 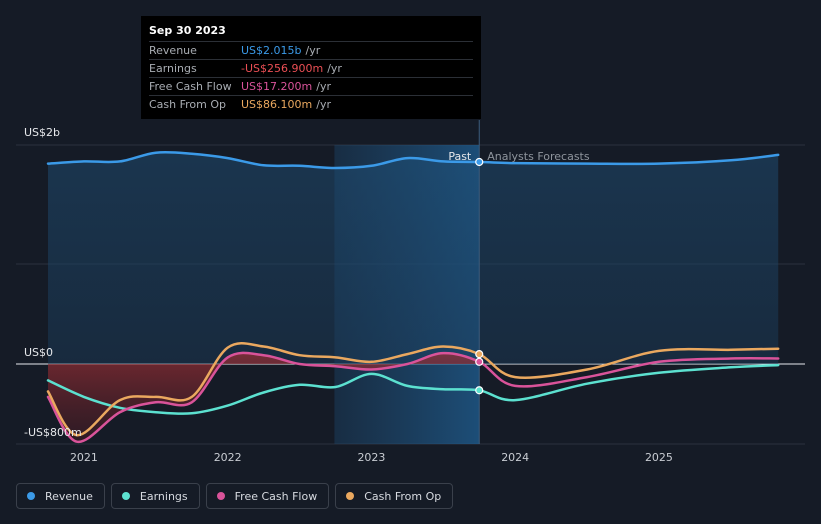 I want to click on earnings-marker, so click(x=479, y=390).